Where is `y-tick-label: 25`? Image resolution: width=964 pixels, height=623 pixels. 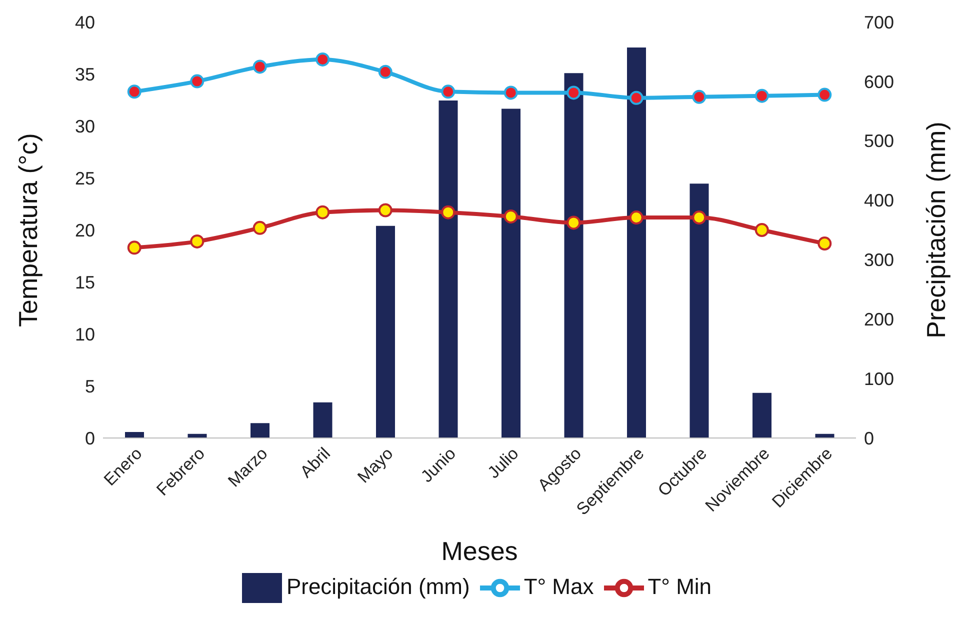 y-tick-label: 25 is located at coordinates (84, 178).